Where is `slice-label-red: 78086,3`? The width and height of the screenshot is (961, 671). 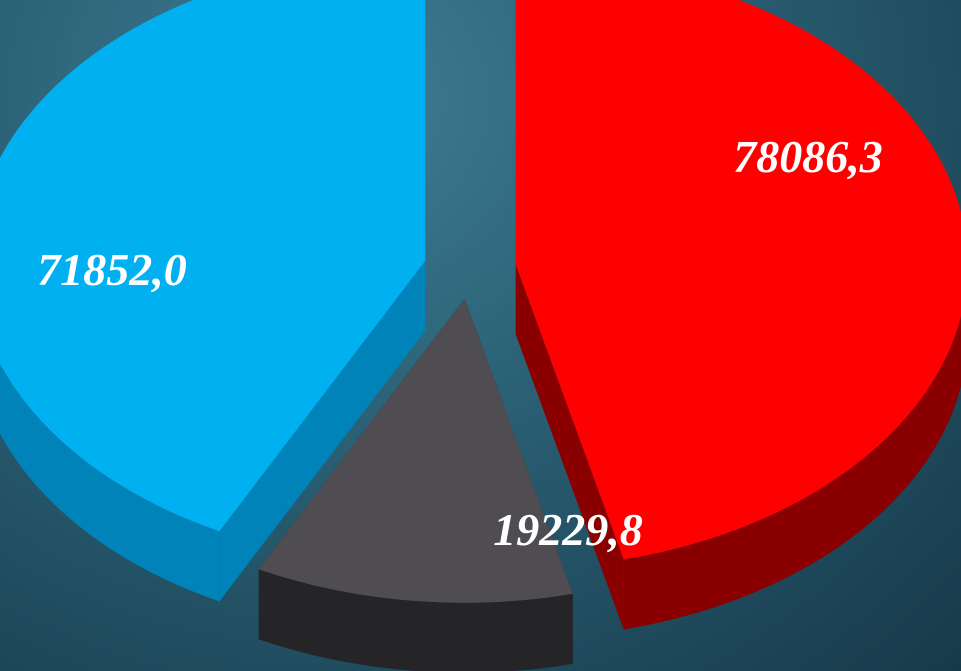
slice-label-red: 78086,3 is located at coordinates (808, 156).